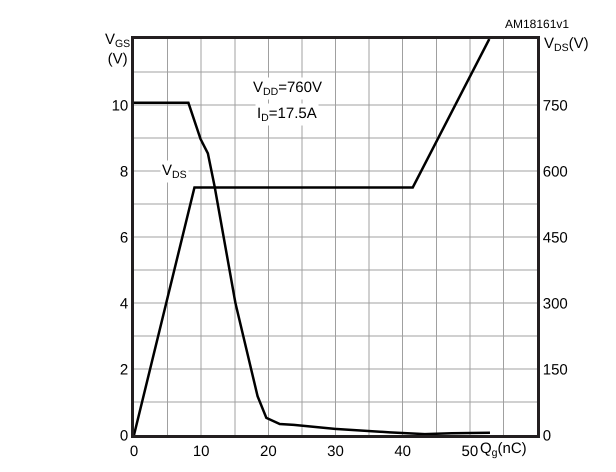 This screenshot has height=472, width=616. Describe the element at coordinates (537, 24) in the screenshot. I see `text: AM18161v1` at that location.